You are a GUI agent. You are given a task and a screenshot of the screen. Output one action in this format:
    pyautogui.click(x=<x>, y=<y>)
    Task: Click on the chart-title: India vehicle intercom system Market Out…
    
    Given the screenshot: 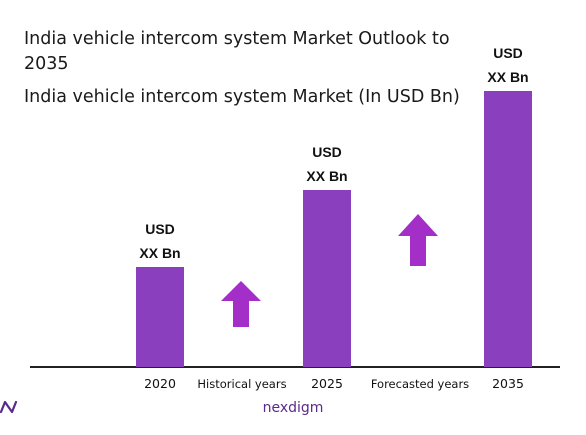 What is the action you would take?
    pyautogui.click(x=237, y=51)
    